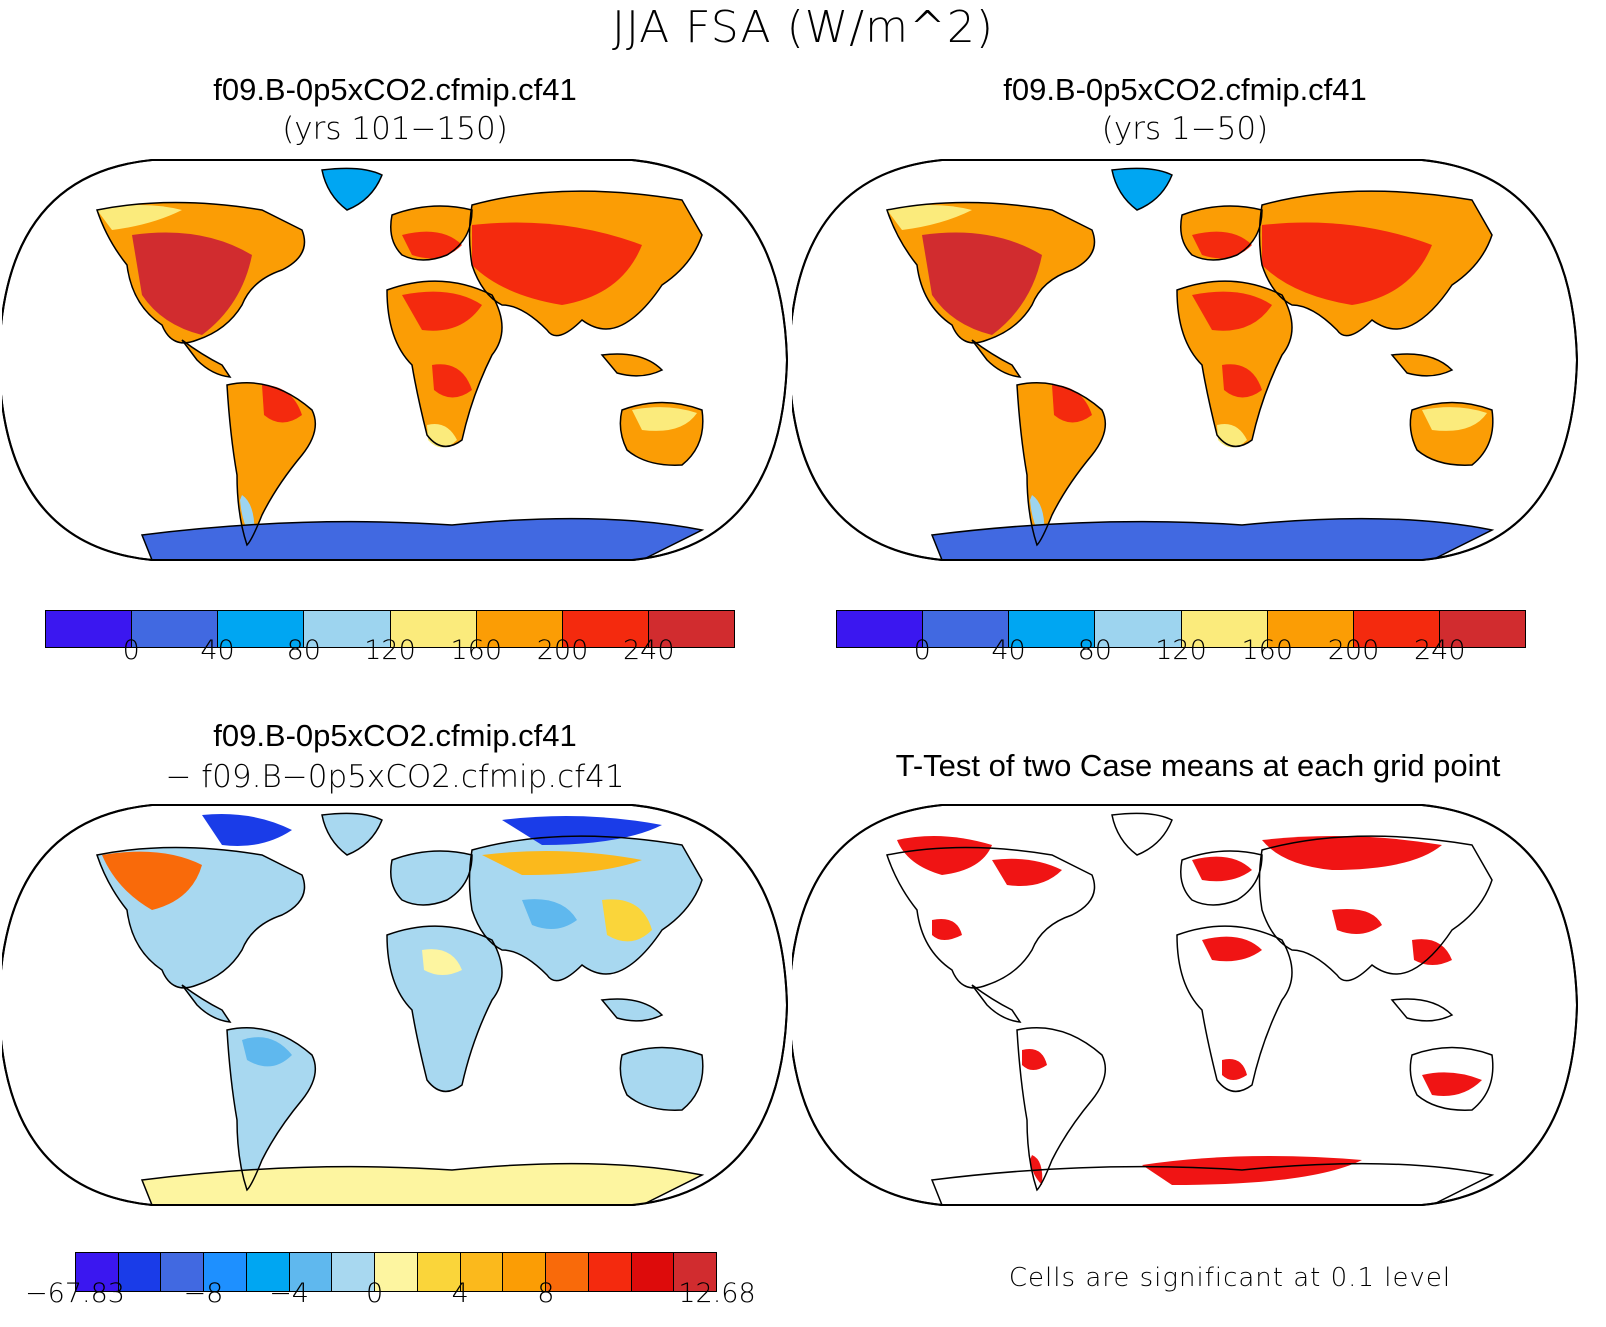 The width and height of the screenshot is (1606, 1327). What do you see at coordinates (1185, 89) in the screenshot?
I see `panel-title-top-right: f09.B-0p5xCO2.cfmip.cf41` at bounding box center [1185, 89].